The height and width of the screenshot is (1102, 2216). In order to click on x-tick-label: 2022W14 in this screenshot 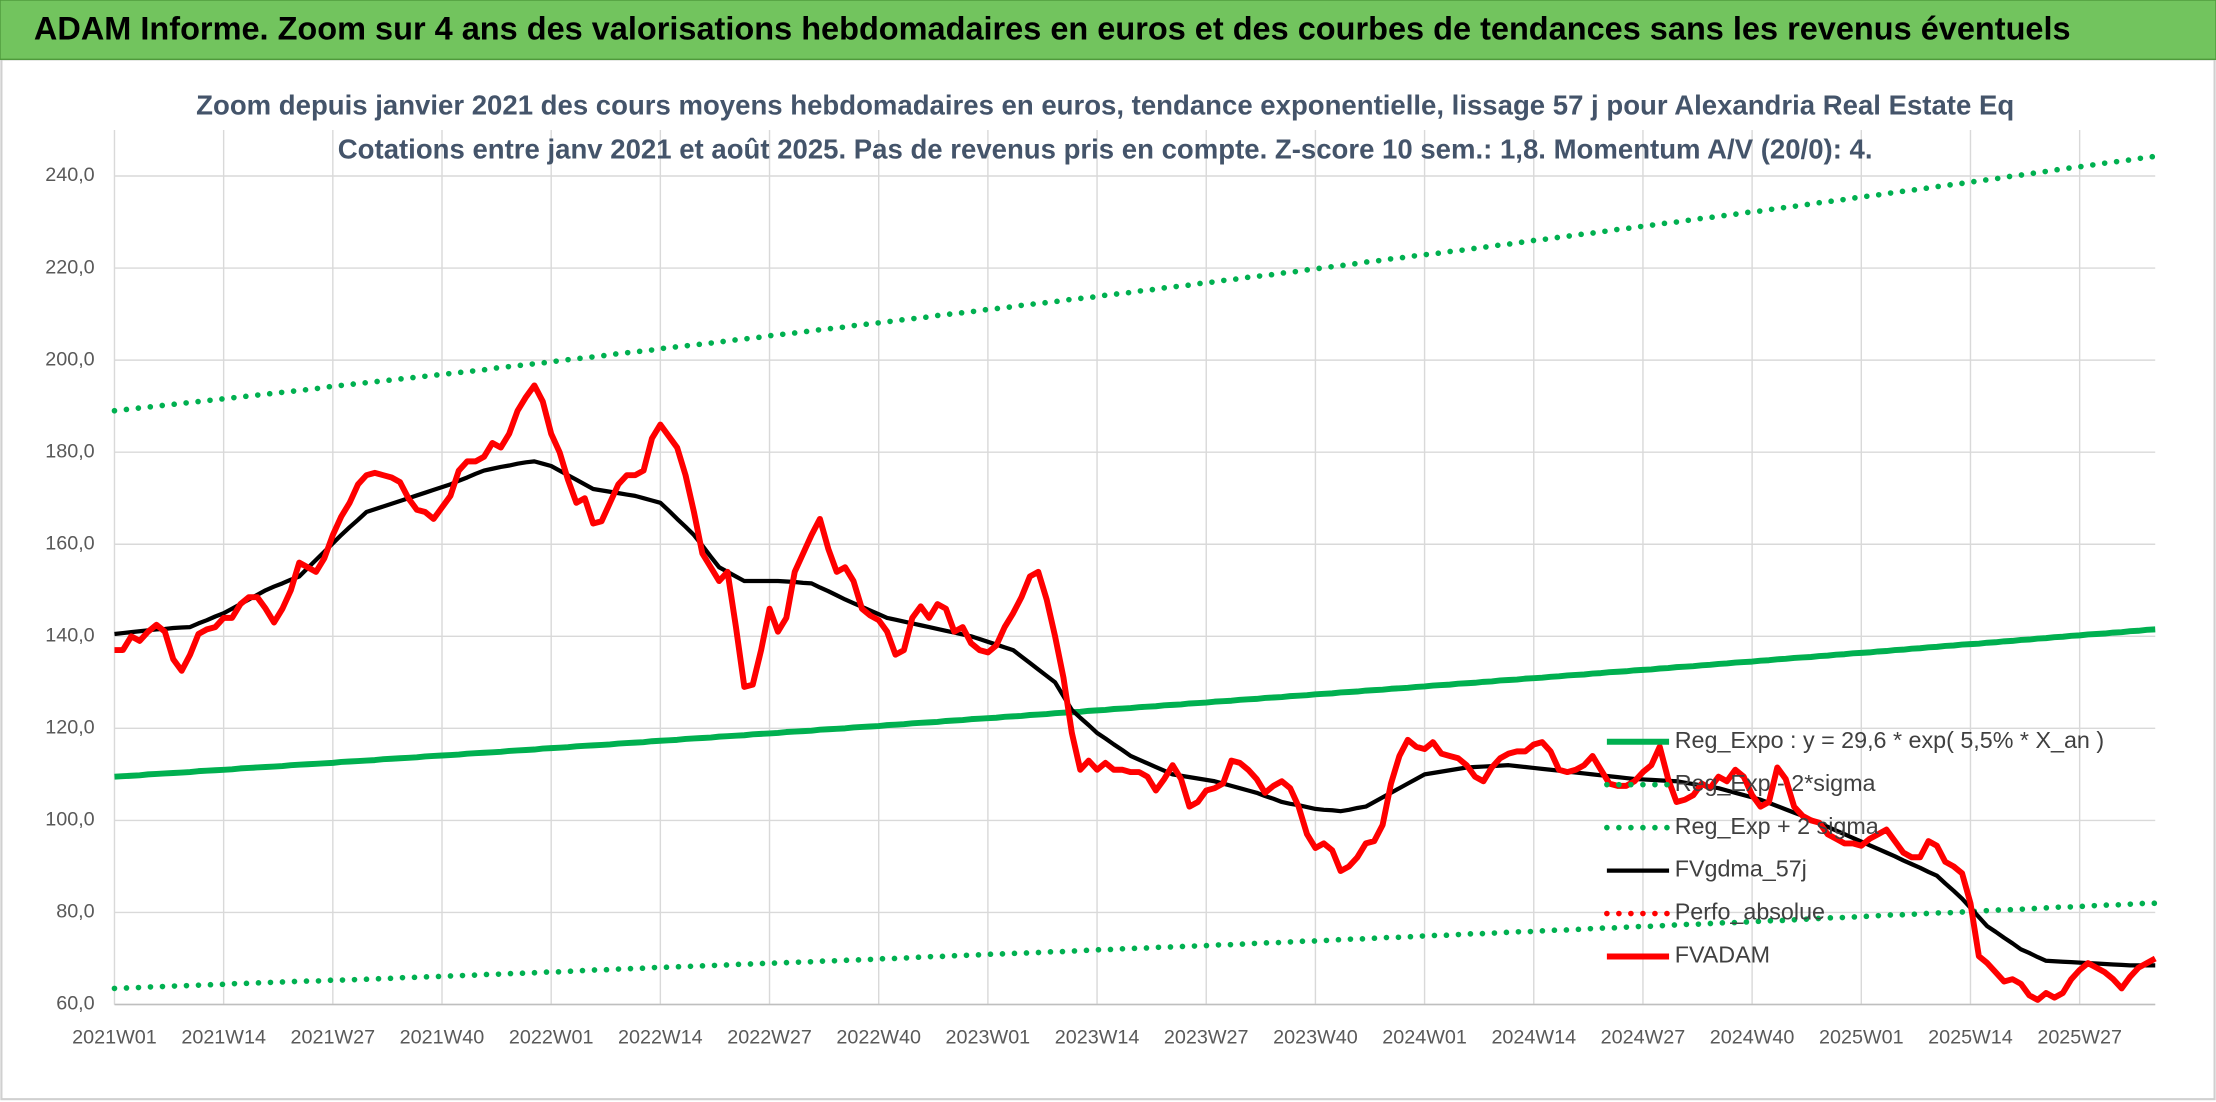, I will do `click(660, 1038)`.